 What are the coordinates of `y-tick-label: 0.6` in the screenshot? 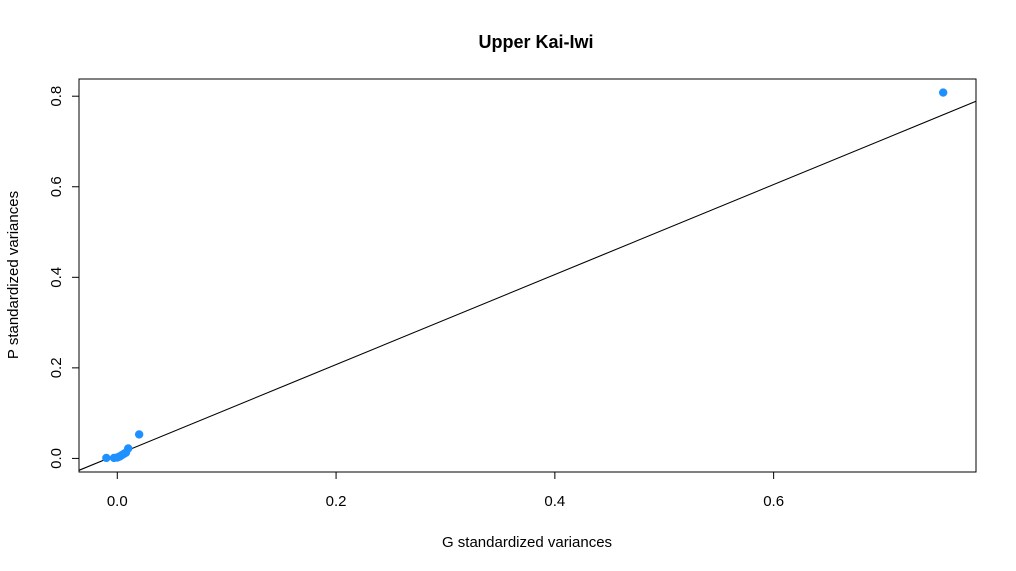 It's located at (56, 186).